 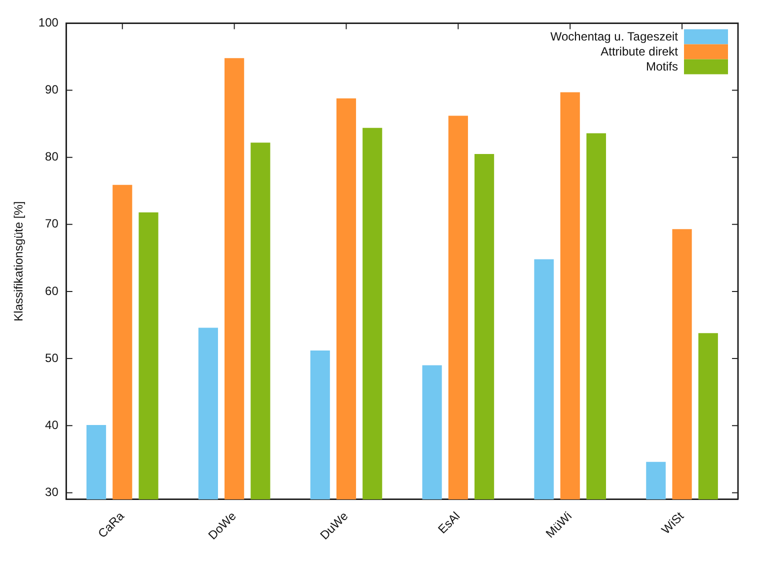 What do you see at coordinates (52, 425) in the screenshot?
I see `y-tick-label: 40` at bounding box center [52, 425].